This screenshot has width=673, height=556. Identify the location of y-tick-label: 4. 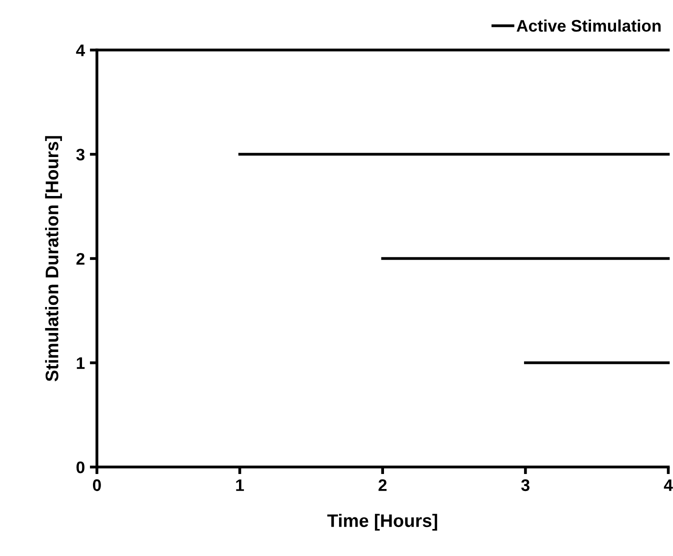
(81, 50).